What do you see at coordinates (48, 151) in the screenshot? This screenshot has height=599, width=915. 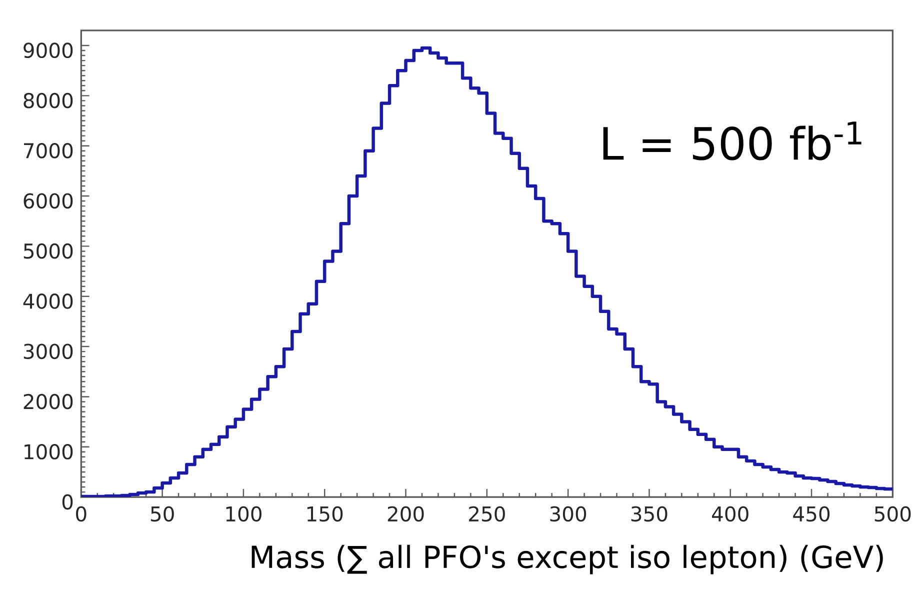 I see `y-tick-label: 7000` at bounding box center [48, 151].